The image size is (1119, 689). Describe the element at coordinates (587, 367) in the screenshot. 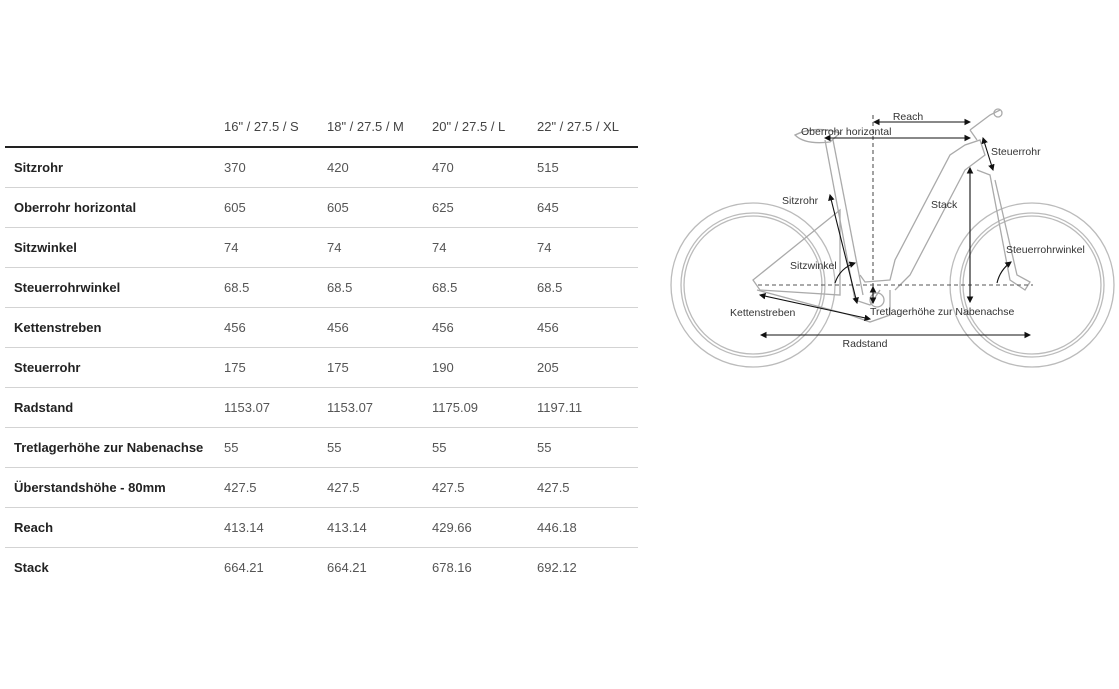

I see `cell-value: 205` at that location.